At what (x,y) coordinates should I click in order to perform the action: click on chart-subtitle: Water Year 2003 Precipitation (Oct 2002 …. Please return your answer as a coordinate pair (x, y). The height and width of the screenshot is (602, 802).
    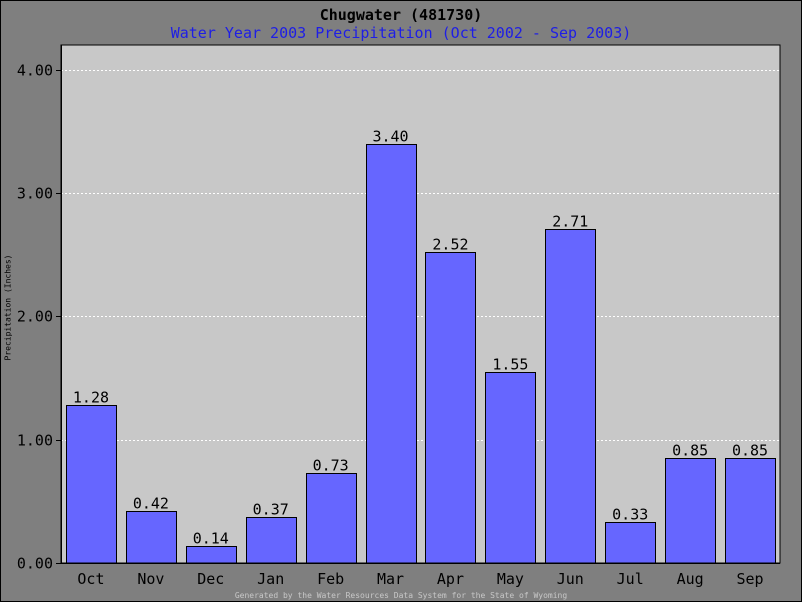
    Looking at the image, I should click on (401, 33).